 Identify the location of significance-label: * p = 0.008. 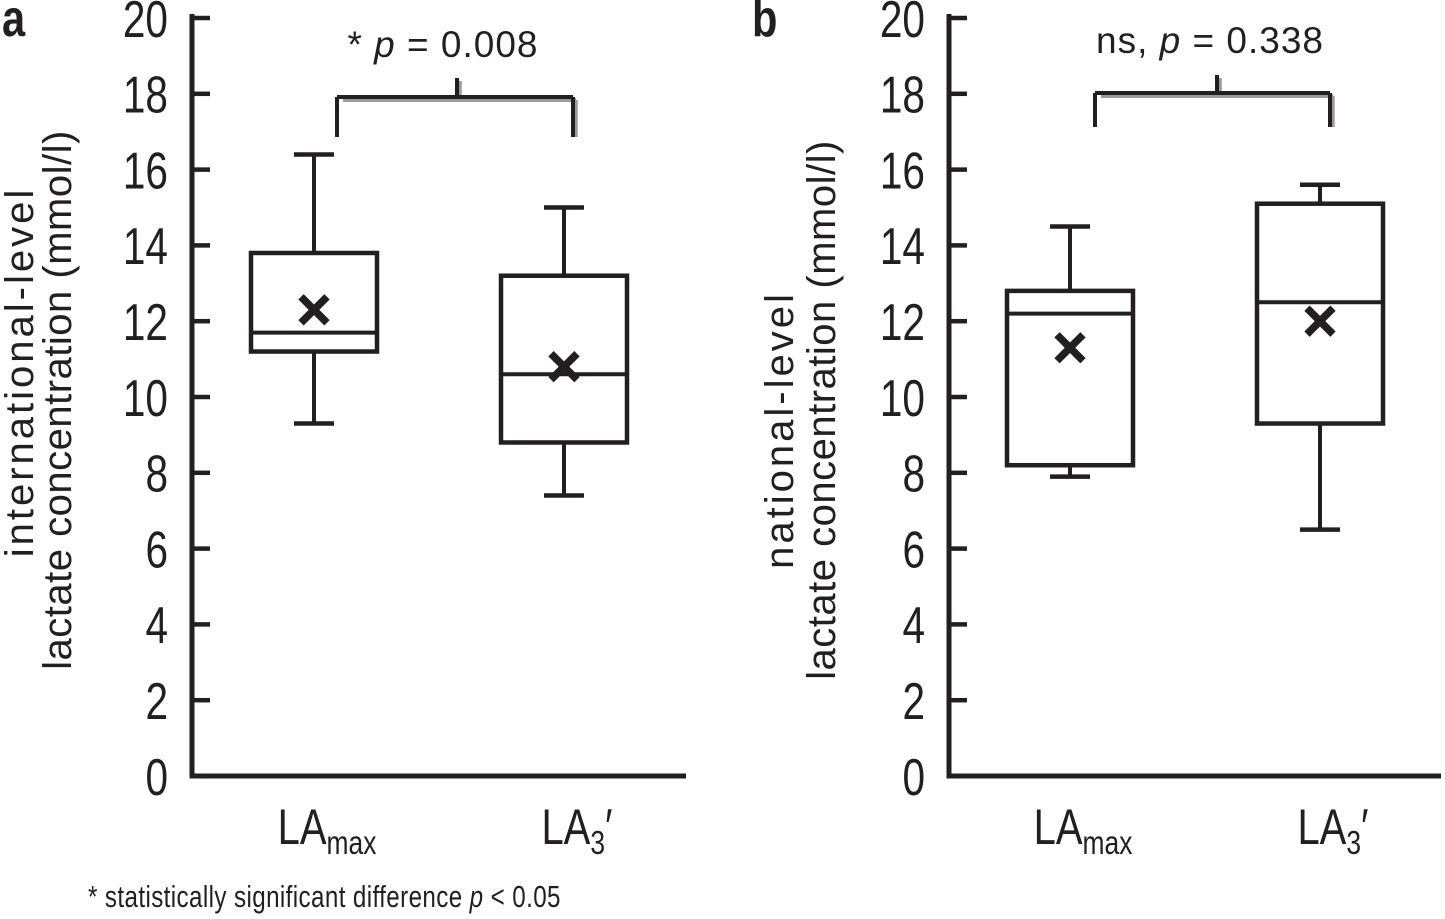
(442, 44).